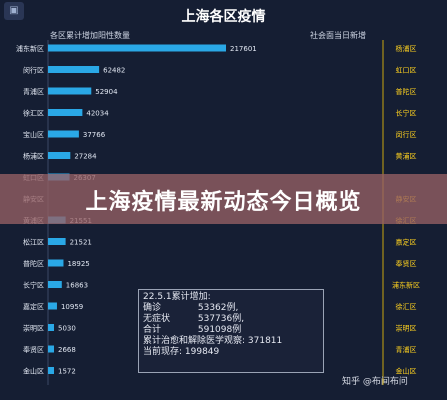 Image resolution: width=447 pixels, height=400 pixels. I want to click on stats-label: 合计, so click(152, 330).